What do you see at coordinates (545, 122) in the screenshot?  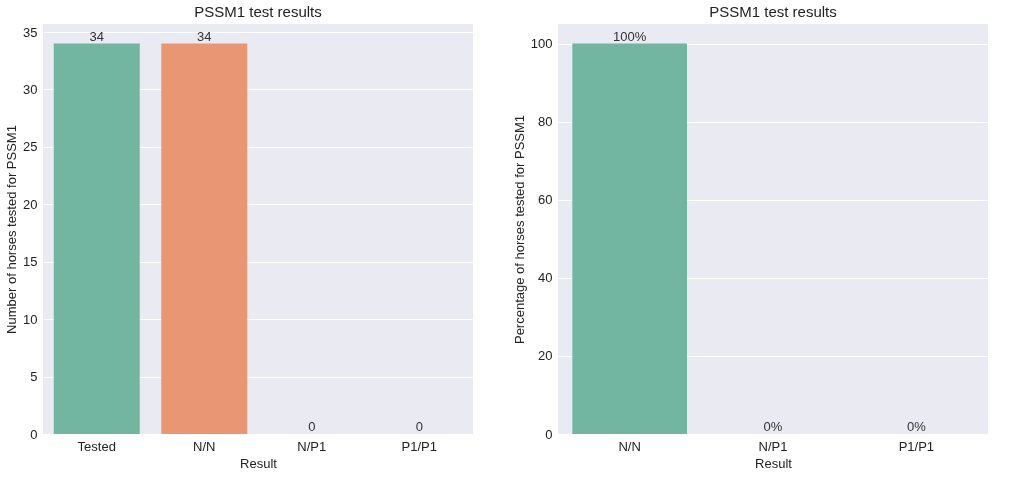 I see `y-tick-label: 80` at bounding box center [545, 122].